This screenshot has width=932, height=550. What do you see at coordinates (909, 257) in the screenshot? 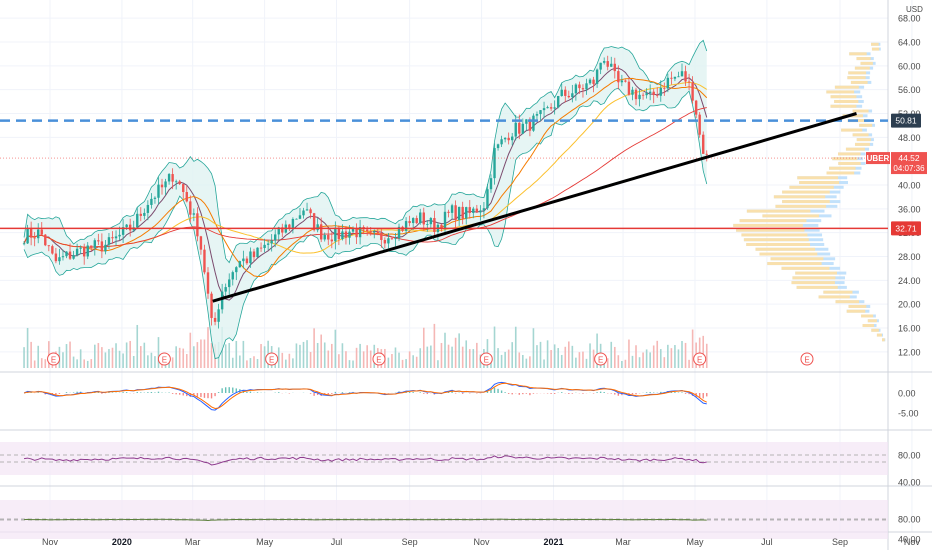
I see `price-axis-tick: 28.00` at bounding box center [909, 257].